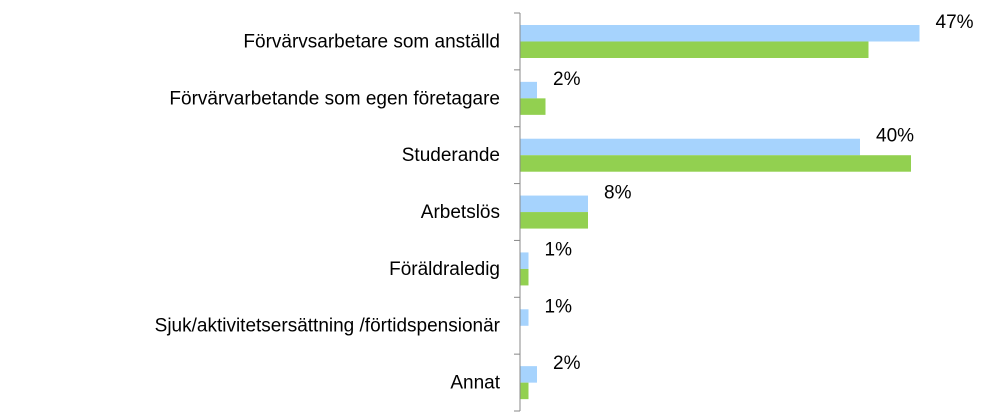 The width and height of the screenshot is (992, 416). What do you see at coordinates (618, 193) in the screenshot?
I see `data-label: 8%` at bounding box center [618, 193].